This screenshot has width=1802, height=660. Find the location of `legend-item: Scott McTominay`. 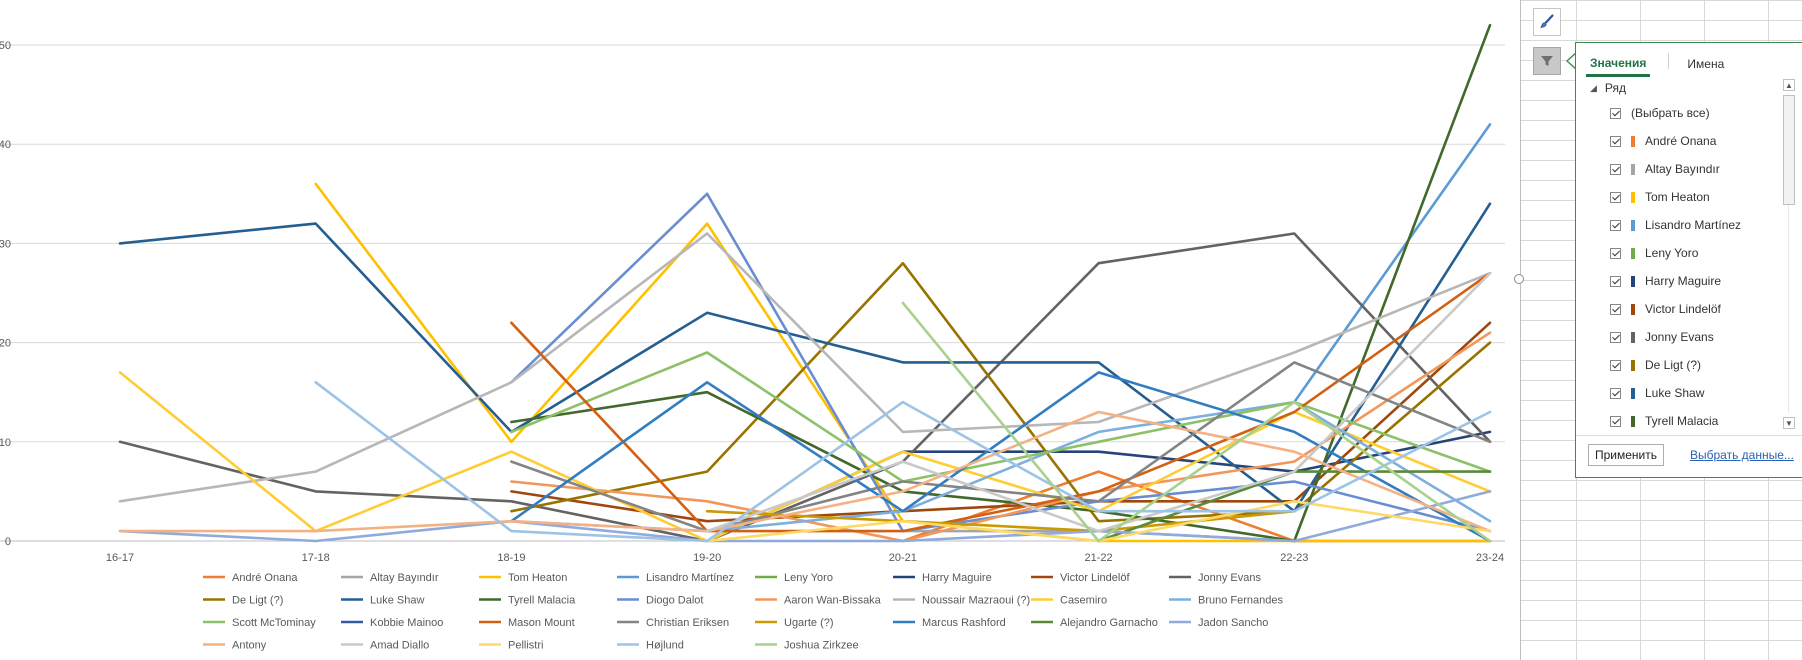

legend-item: Scott McTominay is located at coordinates (259, 623).